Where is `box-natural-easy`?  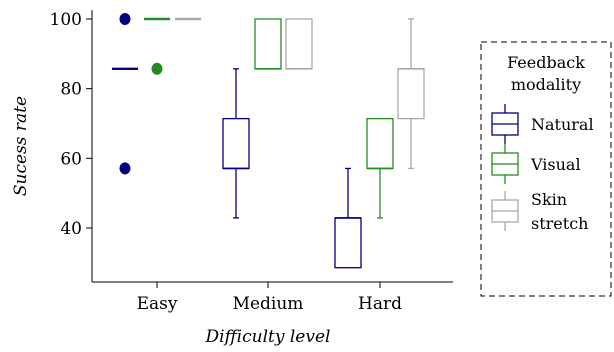 box-natural-easy is located at coordinates (125, 94).